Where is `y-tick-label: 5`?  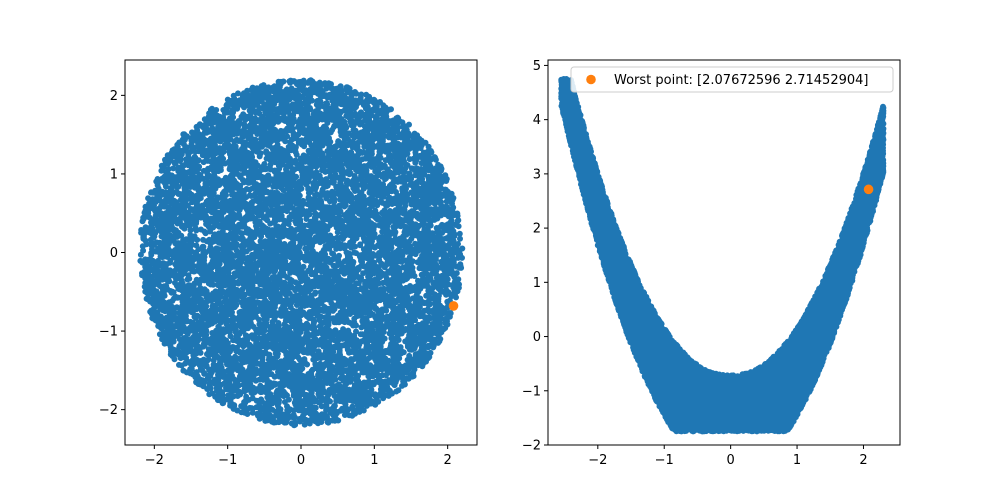 y-tick-label: 5 is located at coordinates (537, 66).